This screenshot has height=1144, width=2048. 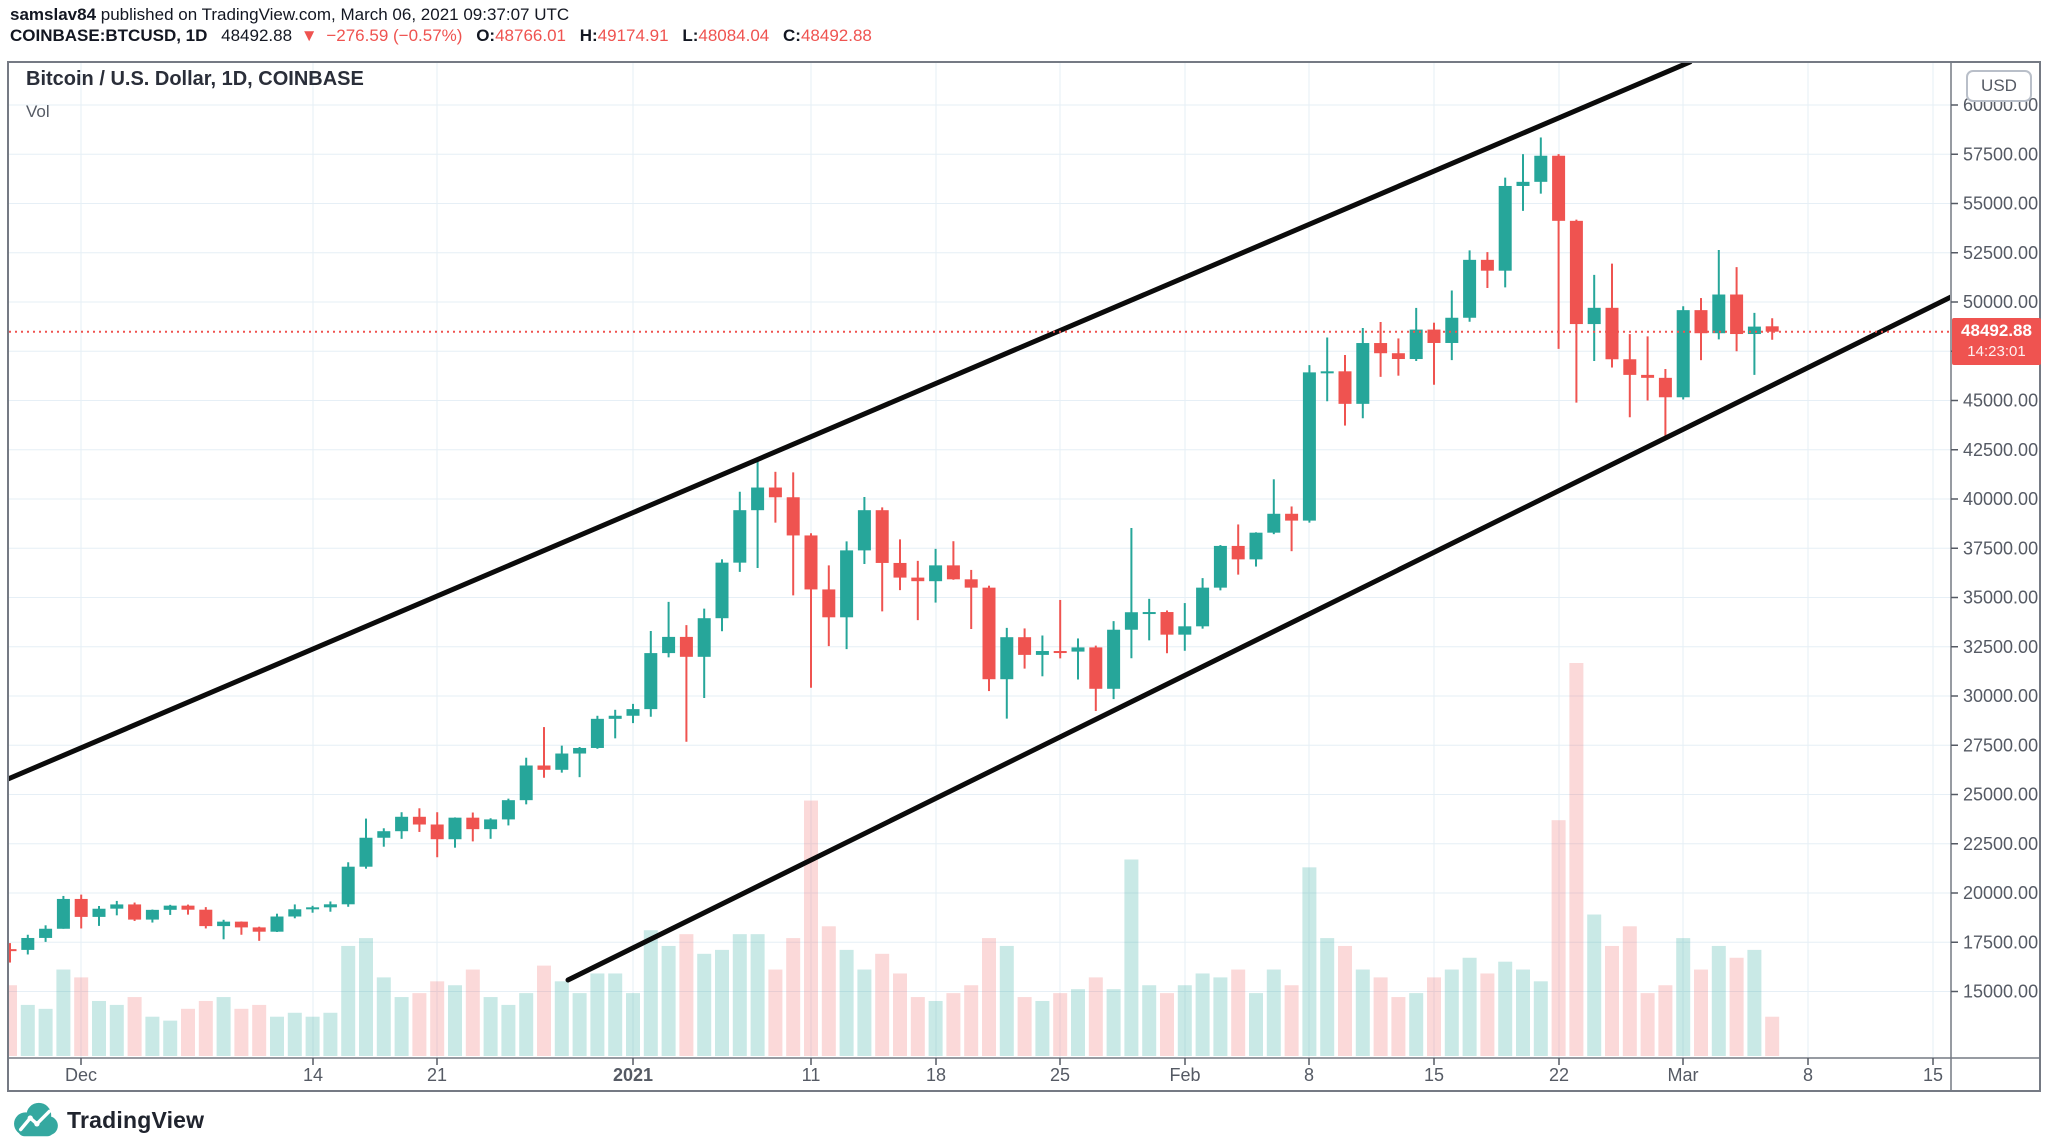 I want to click on down-arrow-icon: ▼, so click(x=309, y=35).